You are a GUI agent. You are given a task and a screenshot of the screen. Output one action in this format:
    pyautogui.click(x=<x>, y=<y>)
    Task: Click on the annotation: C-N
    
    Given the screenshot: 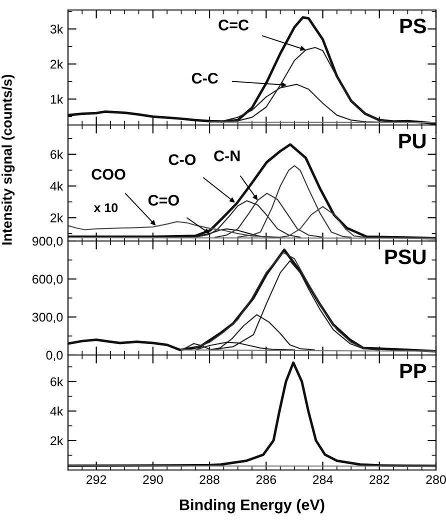 What is the action you would take?
    pyautogui.click(x=227, y=156)
    